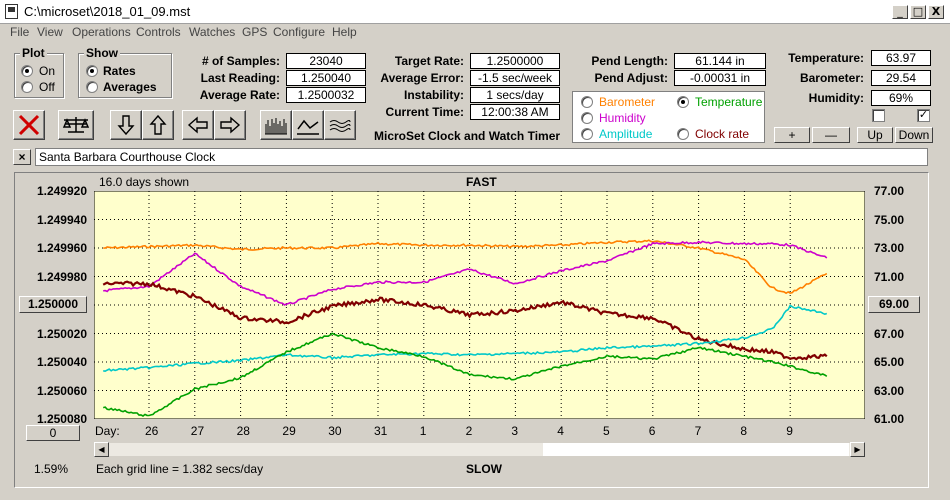 The height and width of the screenshot is (500, 950). Describe the element at coordinates (720, 61) in the screenshot. I see `pend-length-value: 61.144 in` at that location.